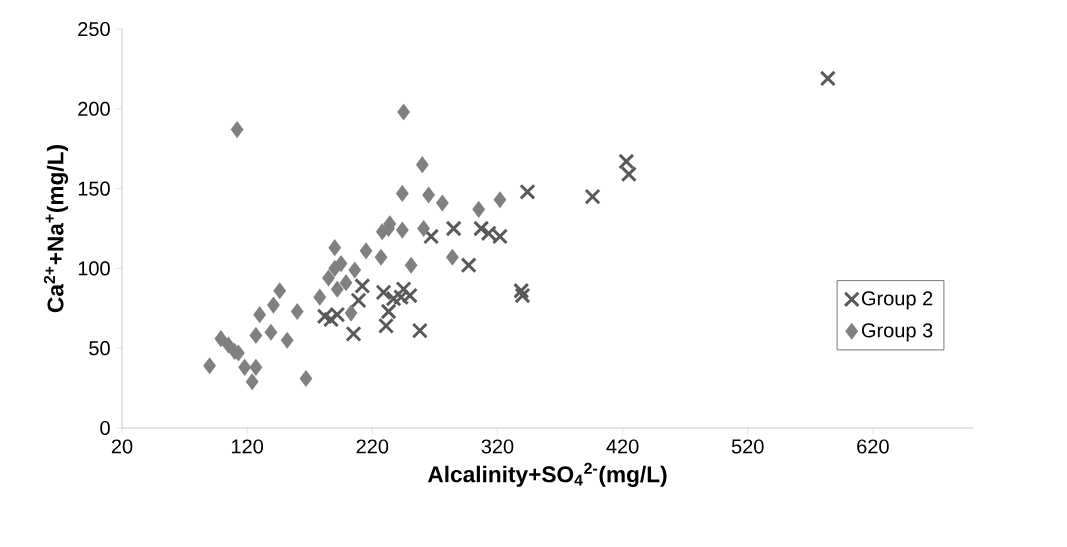  What do you see at coordinates (873, 446) in the screenshot?
I see `x-tick-label: 620` at bounding box center [873, 446].